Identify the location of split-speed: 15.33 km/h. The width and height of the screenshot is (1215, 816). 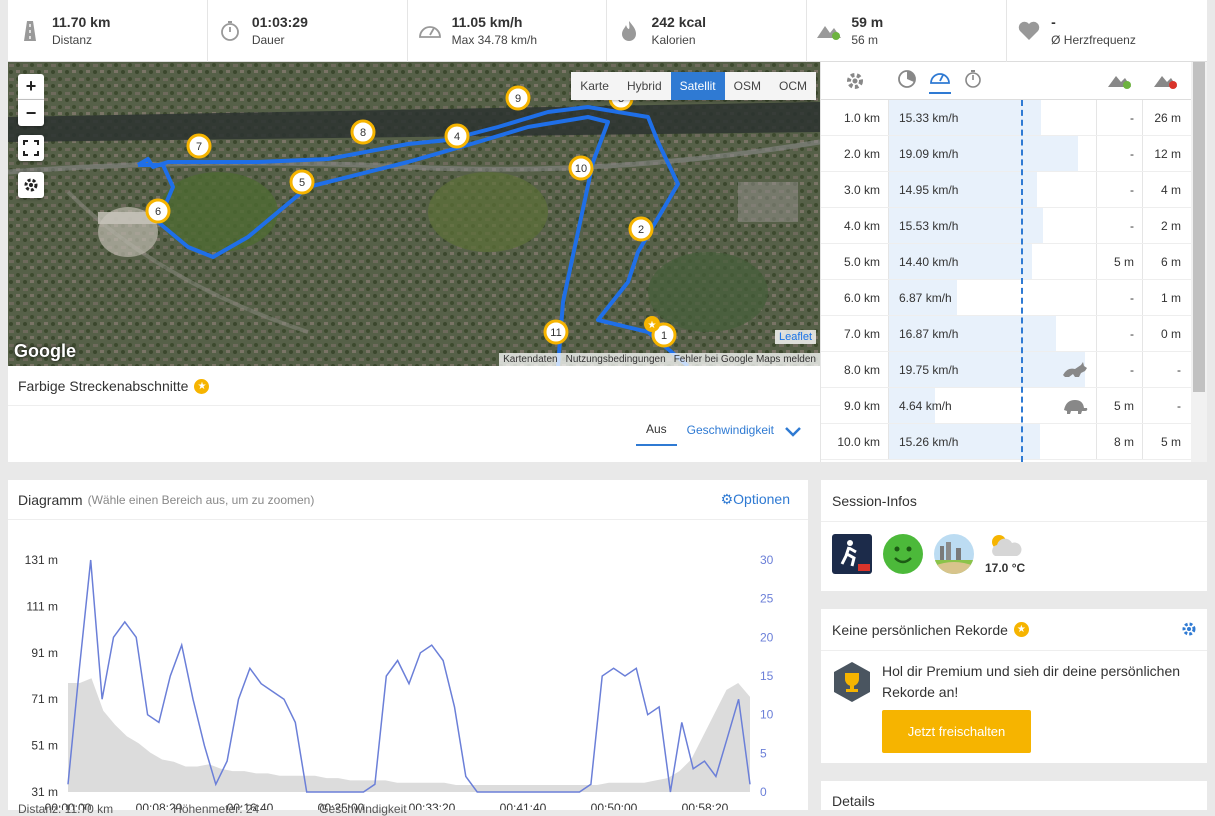
(929, 118).